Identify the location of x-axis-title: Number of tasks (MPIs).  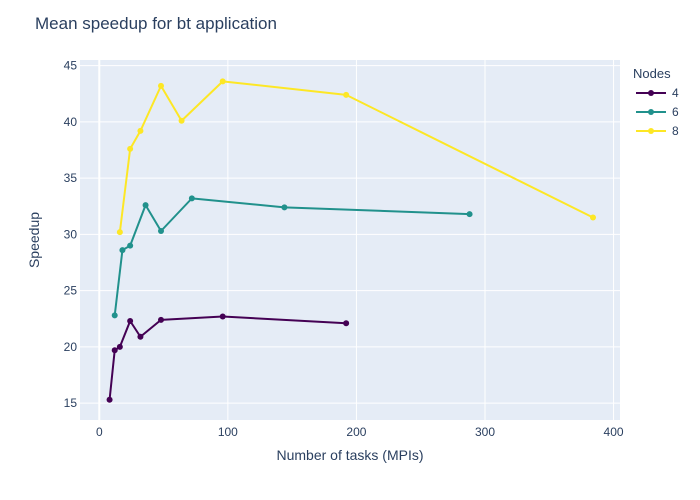
(349, 455).